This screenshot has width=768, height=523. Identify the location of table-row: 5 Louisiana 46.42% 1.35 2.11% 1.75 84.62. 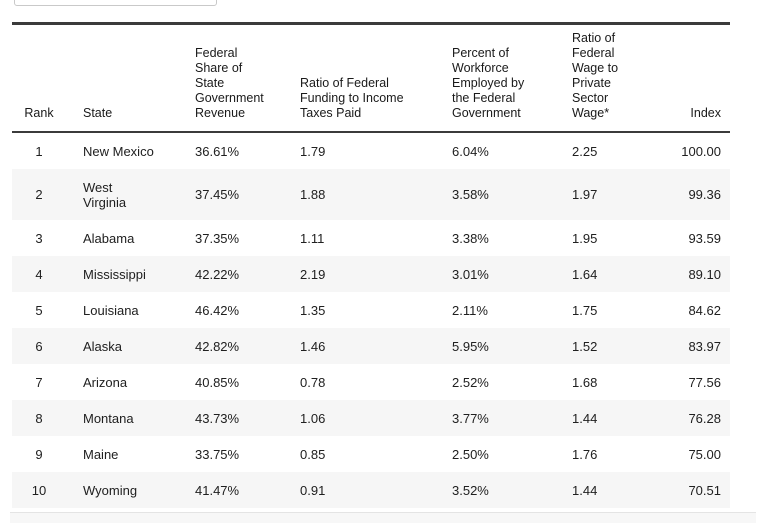
(371, 310).